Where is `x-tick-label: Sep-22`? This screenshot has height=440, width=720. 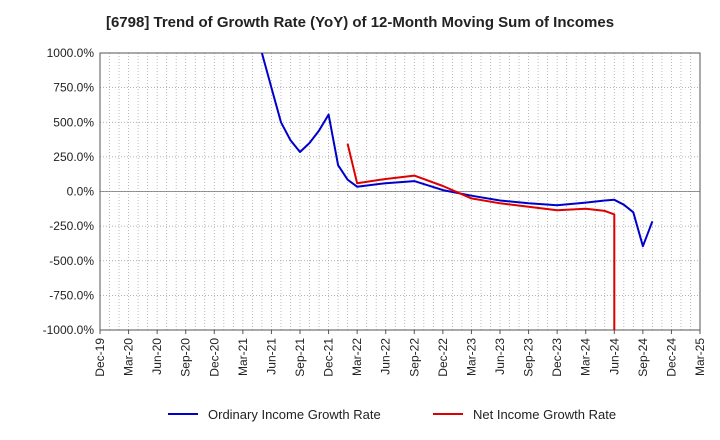 x-tick-label: Sep-22 is located at coordinates (414, 357).